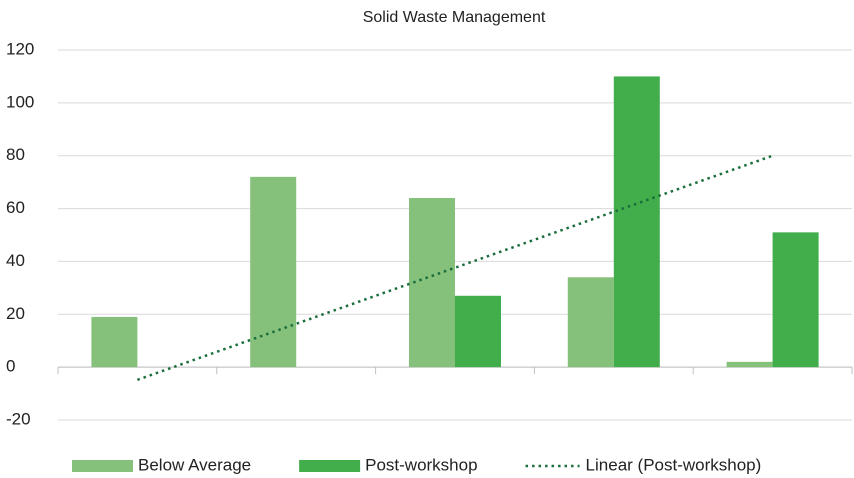 Image resolution: width=854 pixels, height=478 pixels. I want to click on y-tick-label: 60, so click(15, 207).